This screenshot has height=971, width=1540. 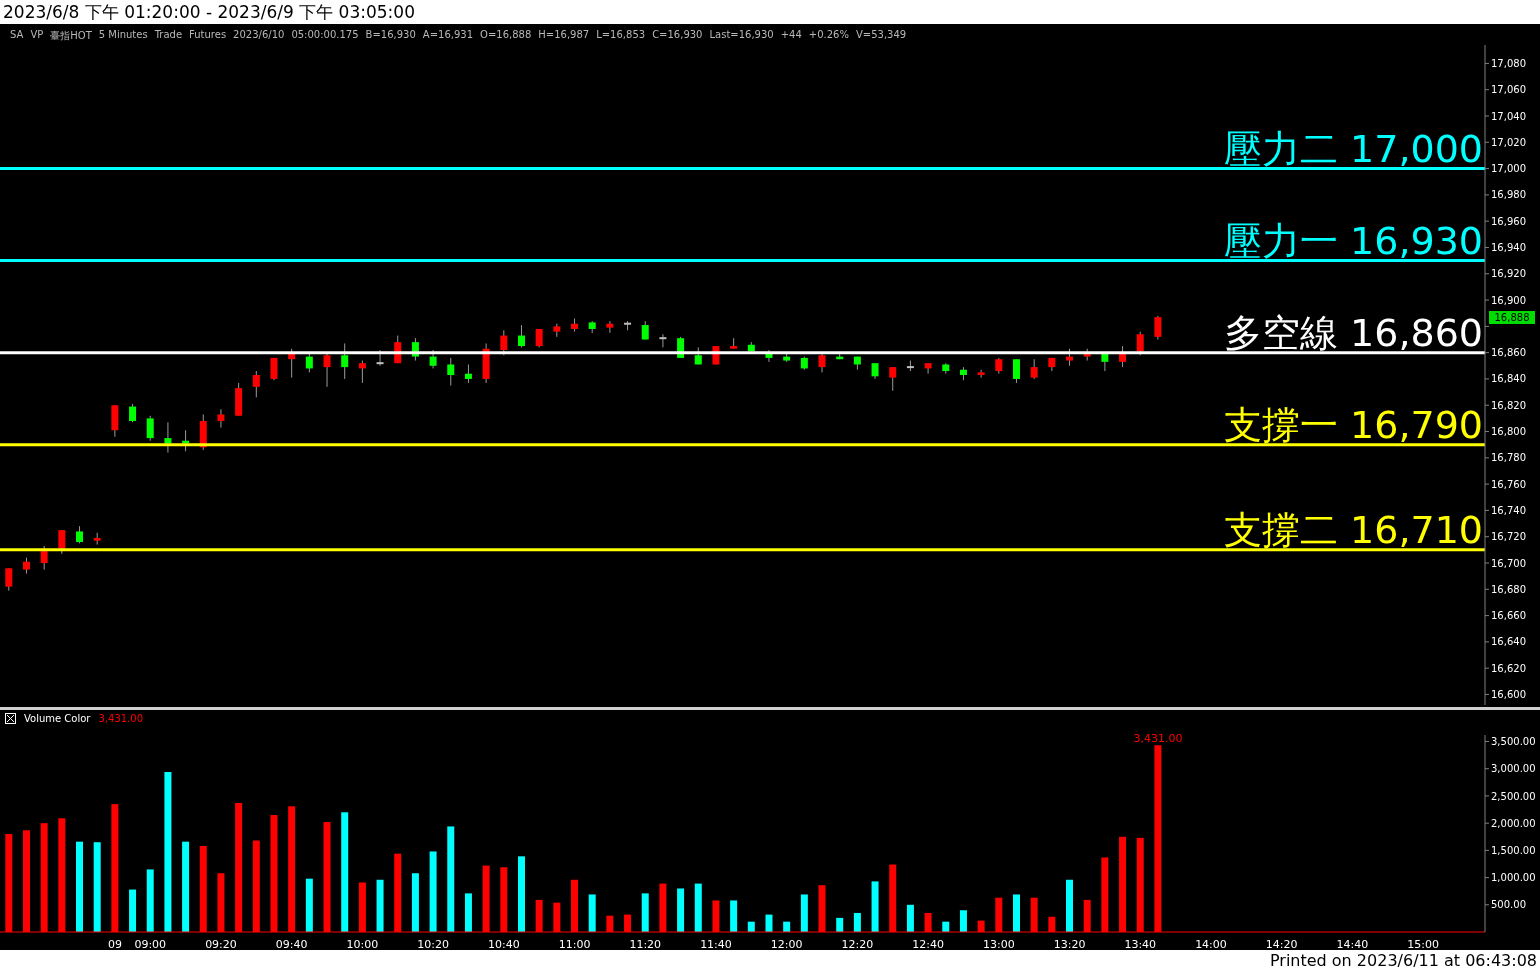 I want to click on x-tick-label: 09:20, so click(x=221, y=944).